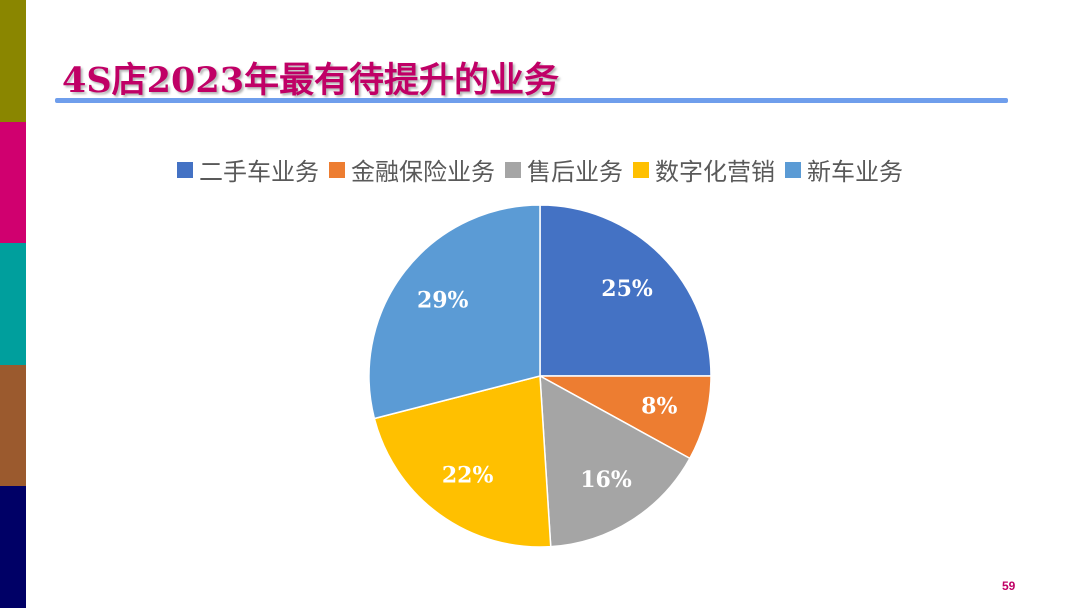 The image size is (1080, 608). What do you see at coordinates (13, 61) in the screenshot?
I see `side-bar-olive` at bounding box center [13, 61].